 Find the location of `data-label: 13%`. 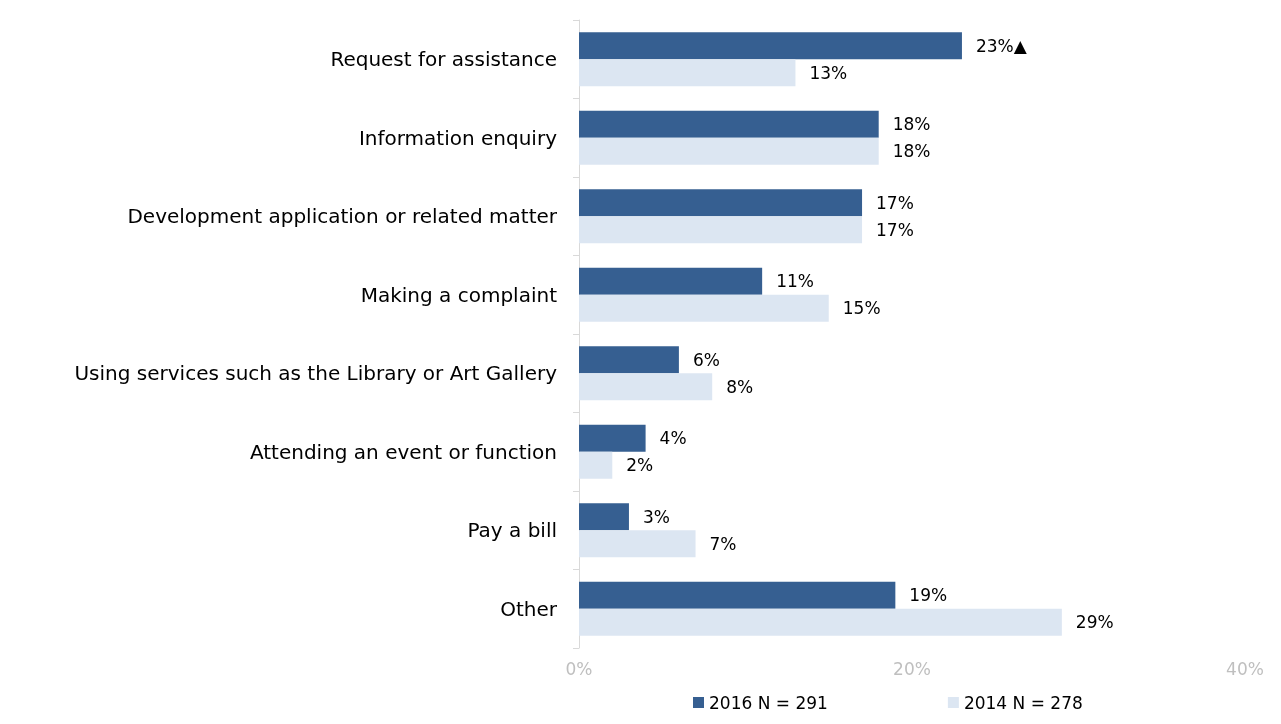

data-label: 13% is located at coordinates (828, 72).